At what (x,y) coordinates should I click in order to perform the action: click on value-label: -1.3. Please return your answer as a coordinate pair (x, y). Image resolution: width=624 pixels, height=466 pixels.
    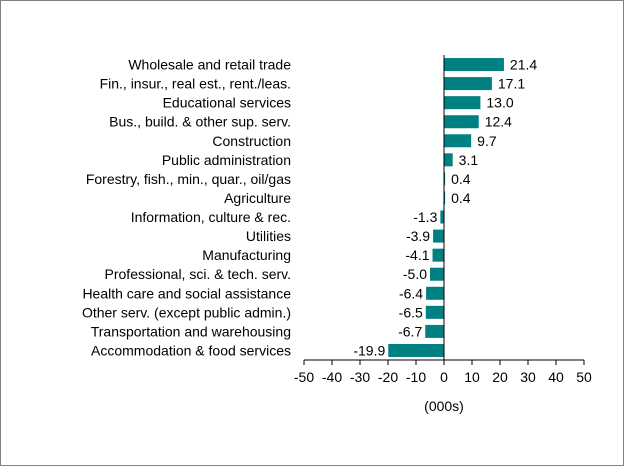
    Looking at the image, I should click on (425, 217).